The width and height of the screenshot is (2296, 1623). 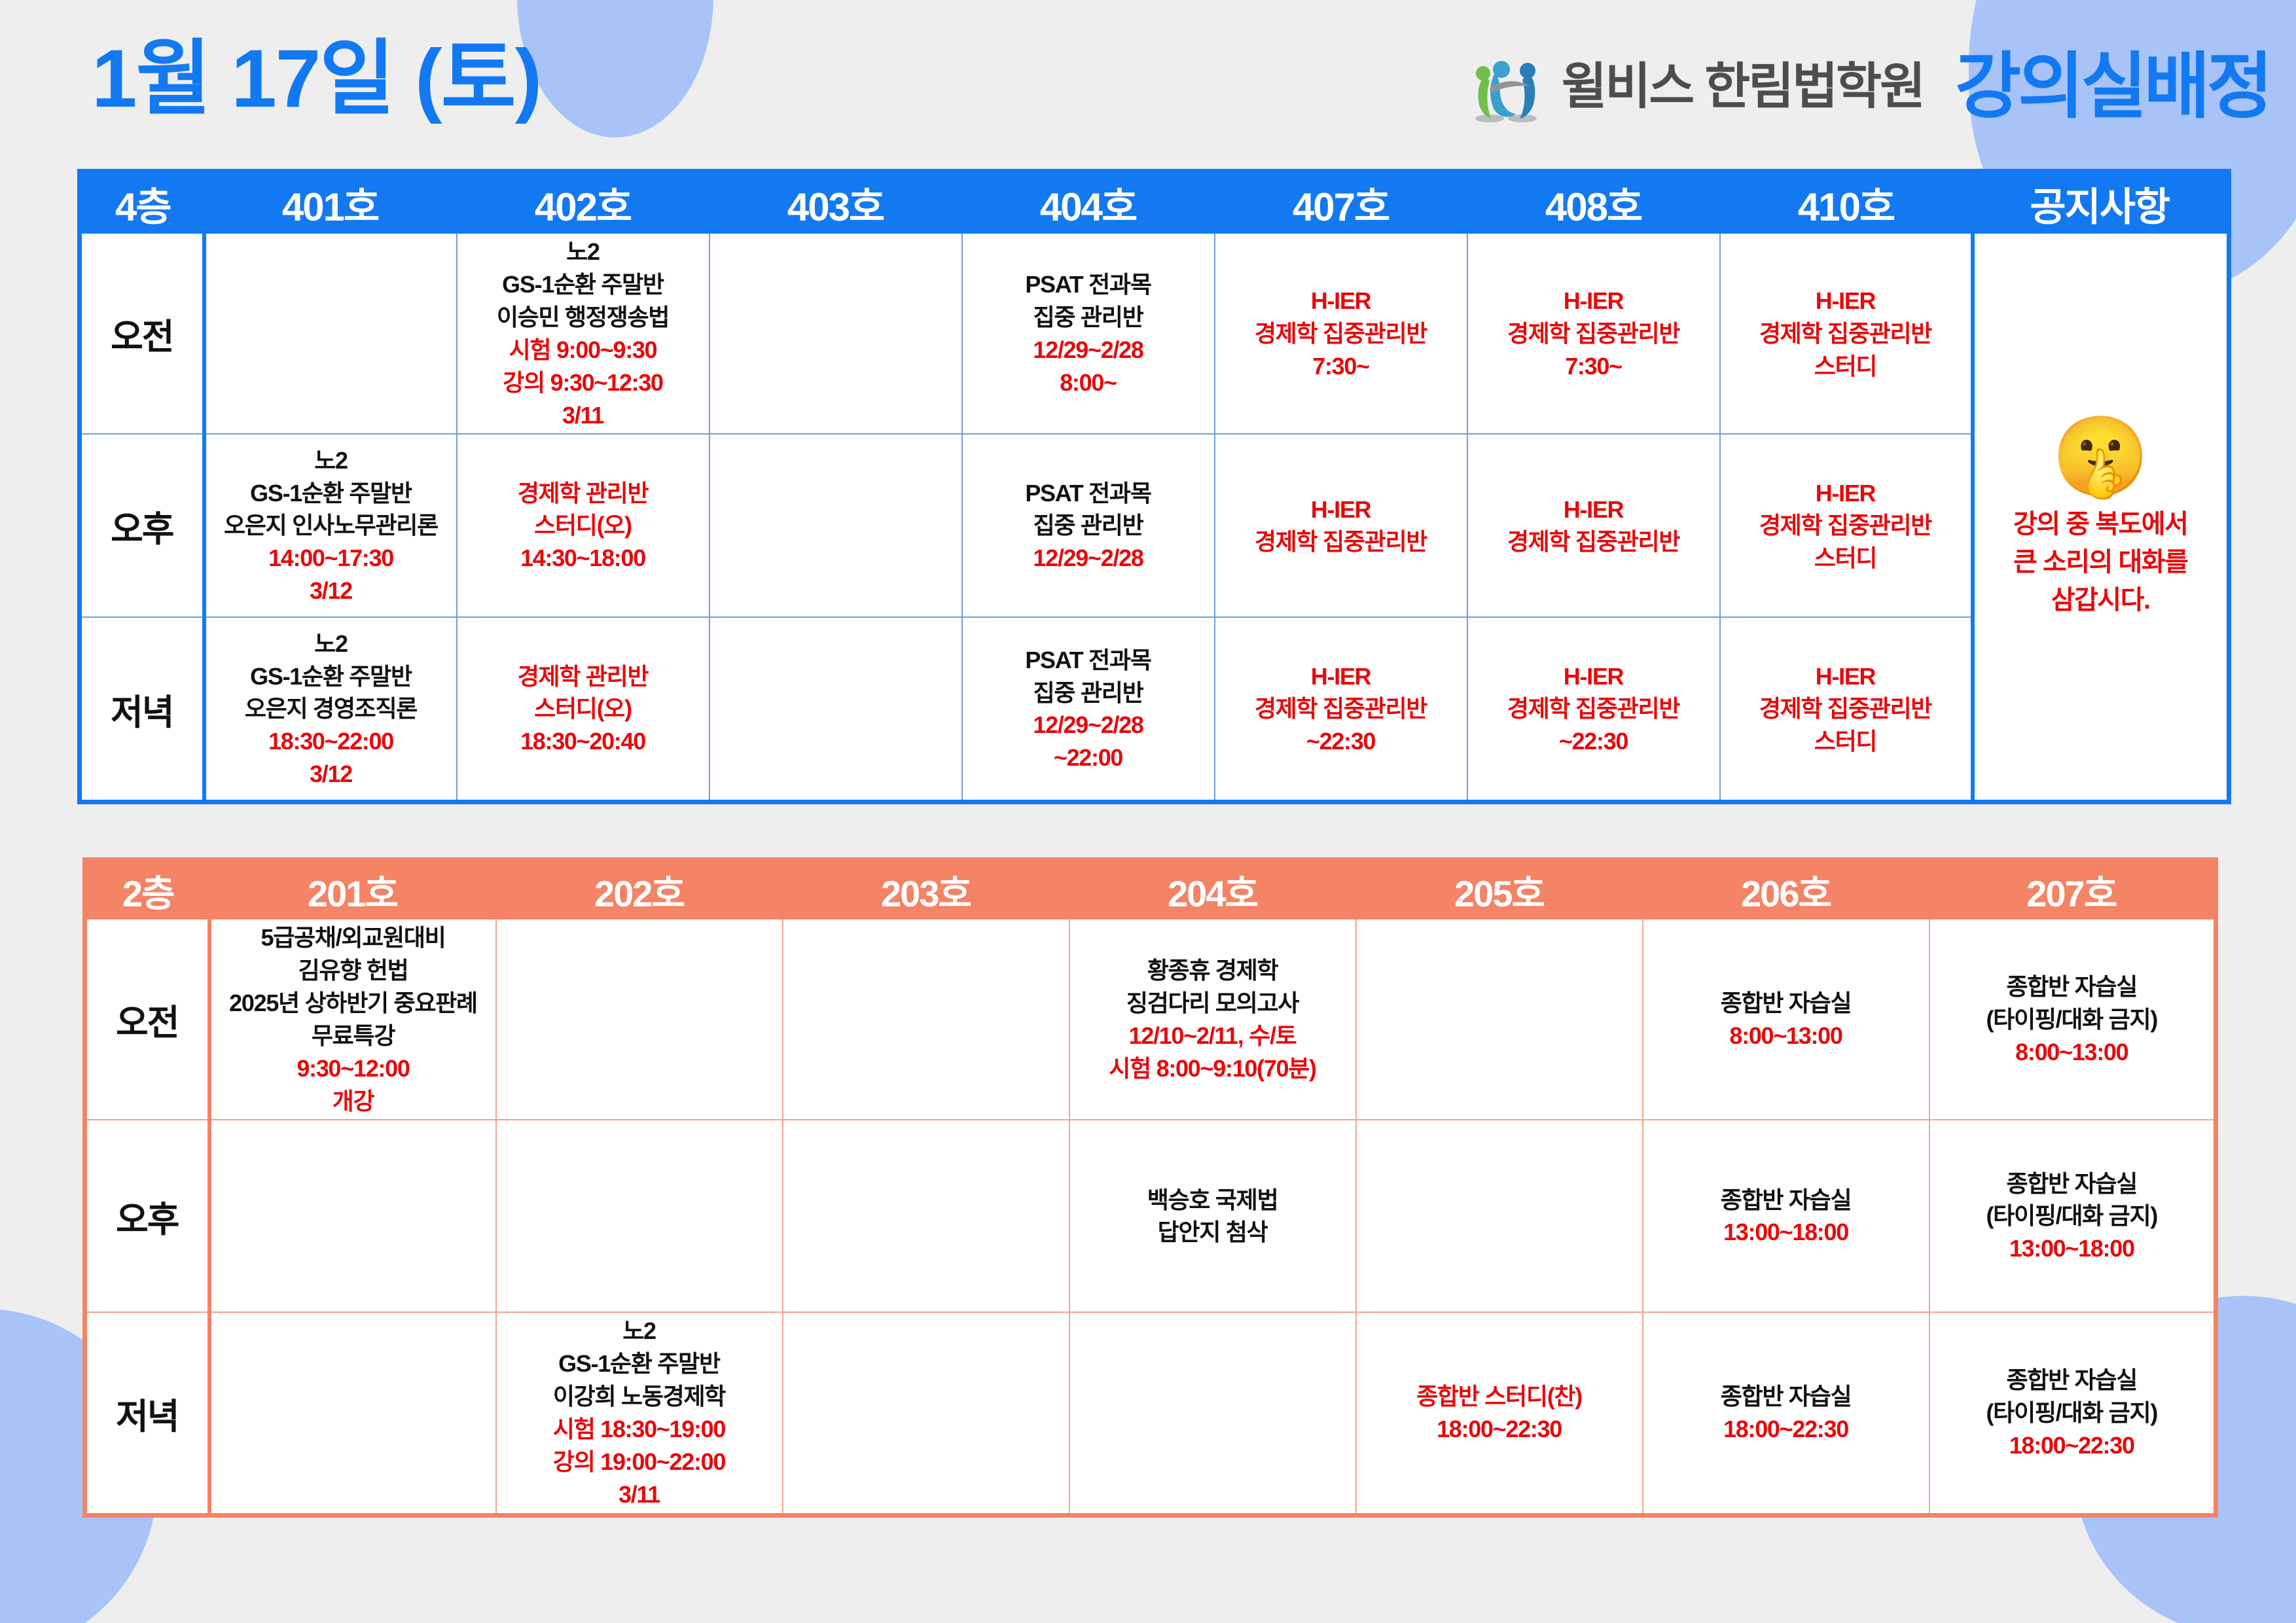 I want to click on floor4-cell-410-morning: H-IER 경제학 집중관리반 스터디, so click(x=1846, y=334).